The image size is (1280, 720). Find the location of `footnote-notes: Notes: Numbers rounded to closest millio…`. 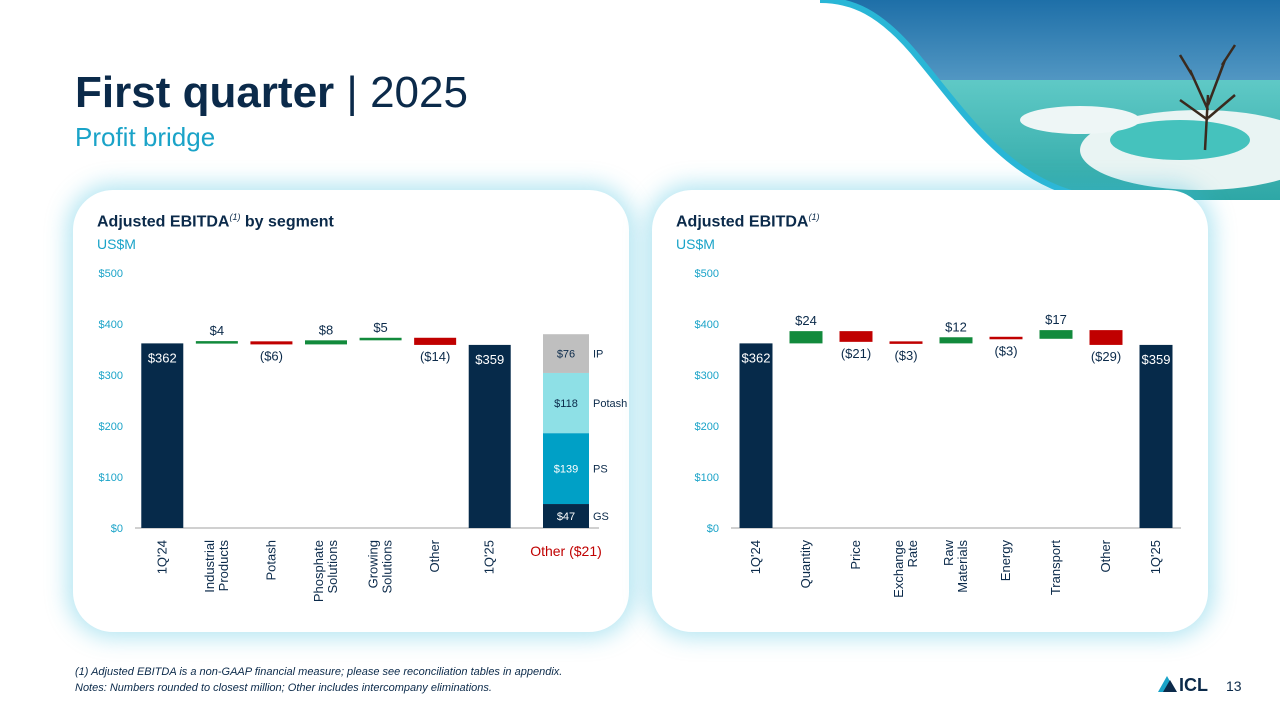

footnote-notes: Notes: Numbers rounded to closest millio… is located at coordinates (283, 688).